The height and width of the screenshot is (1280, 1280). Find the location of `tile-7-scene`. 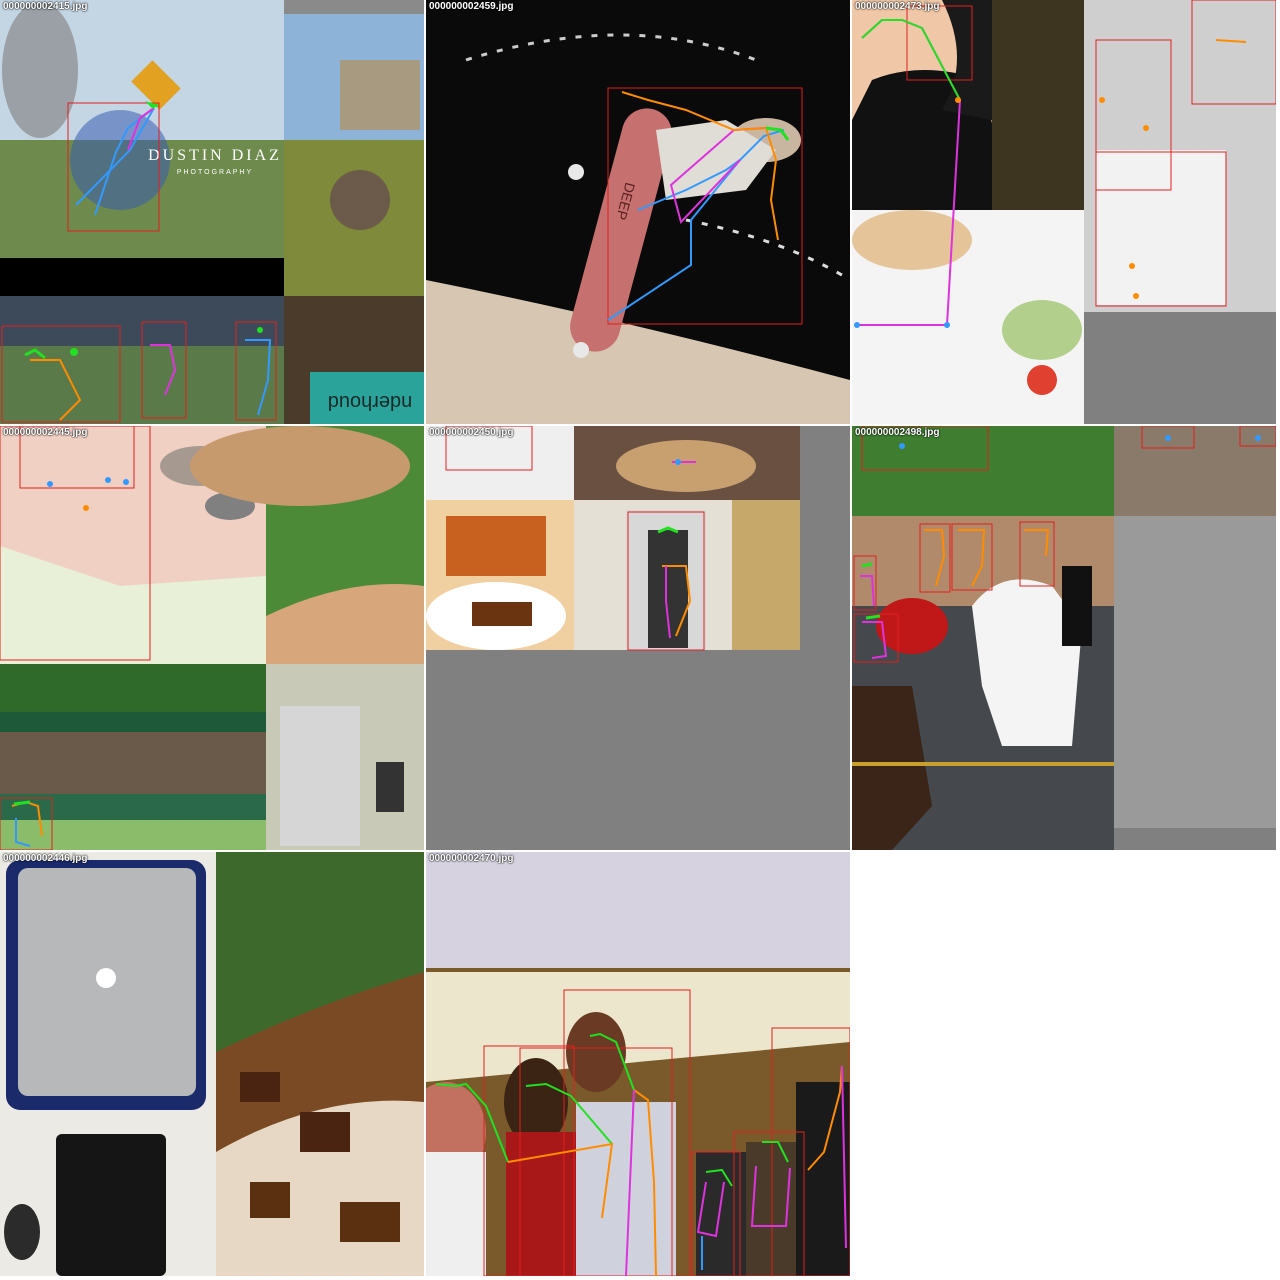

tile-7-scene is located at coordinates (212, 1064).